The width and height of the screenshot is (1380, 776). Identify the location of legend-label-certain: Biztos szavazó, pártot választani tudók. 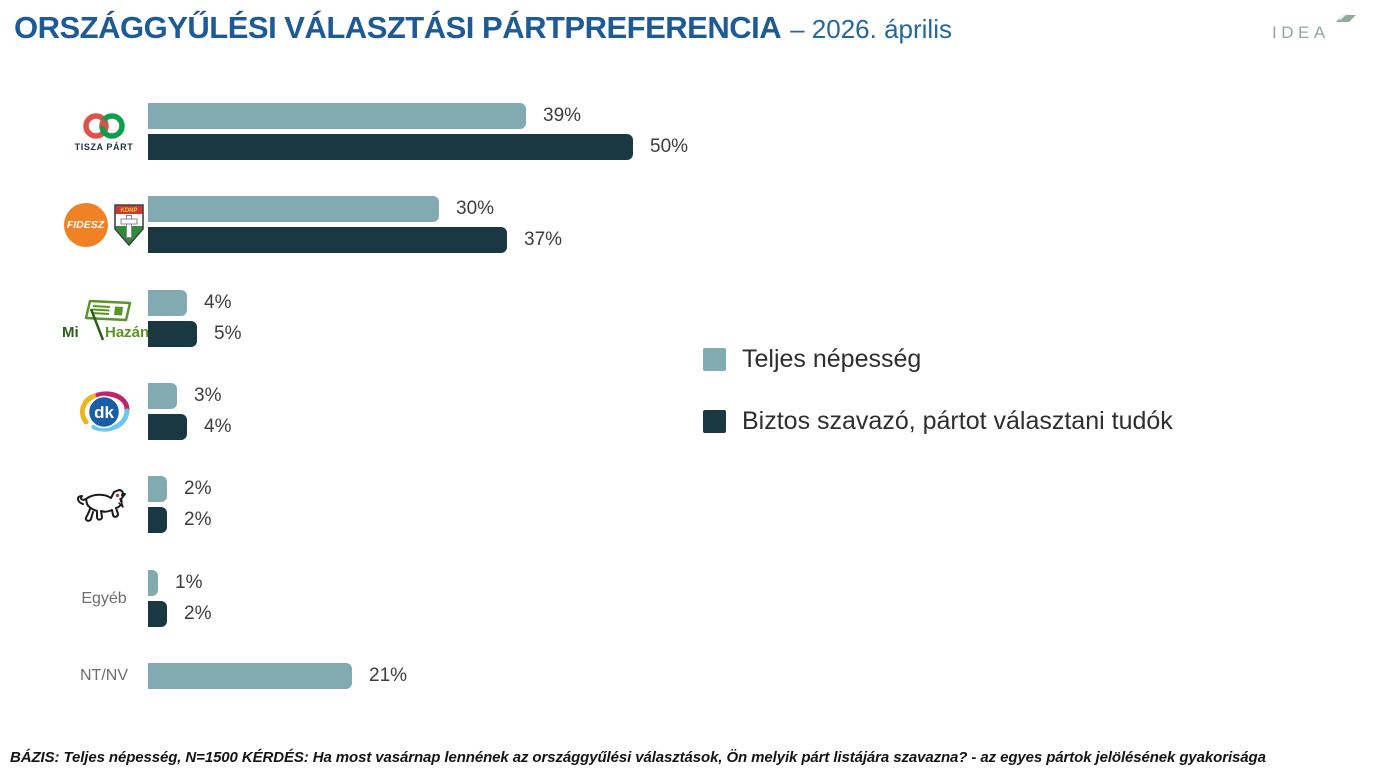
(957, 421).